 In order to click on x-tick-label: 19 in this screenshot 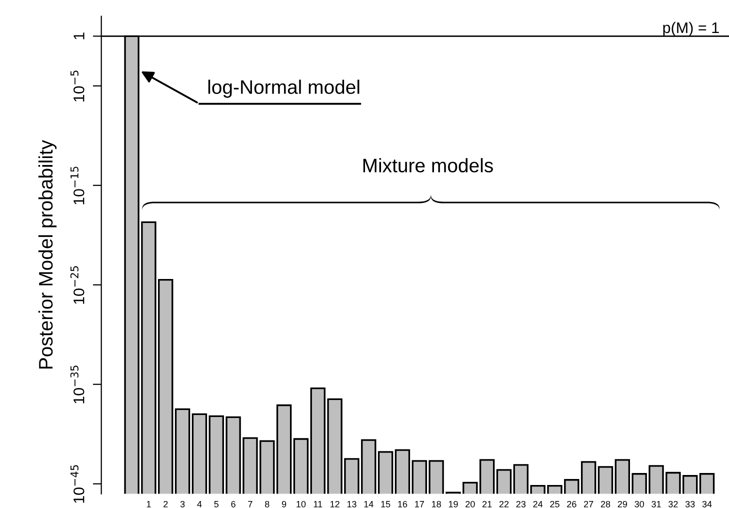, I will do `click(453, 504)`.